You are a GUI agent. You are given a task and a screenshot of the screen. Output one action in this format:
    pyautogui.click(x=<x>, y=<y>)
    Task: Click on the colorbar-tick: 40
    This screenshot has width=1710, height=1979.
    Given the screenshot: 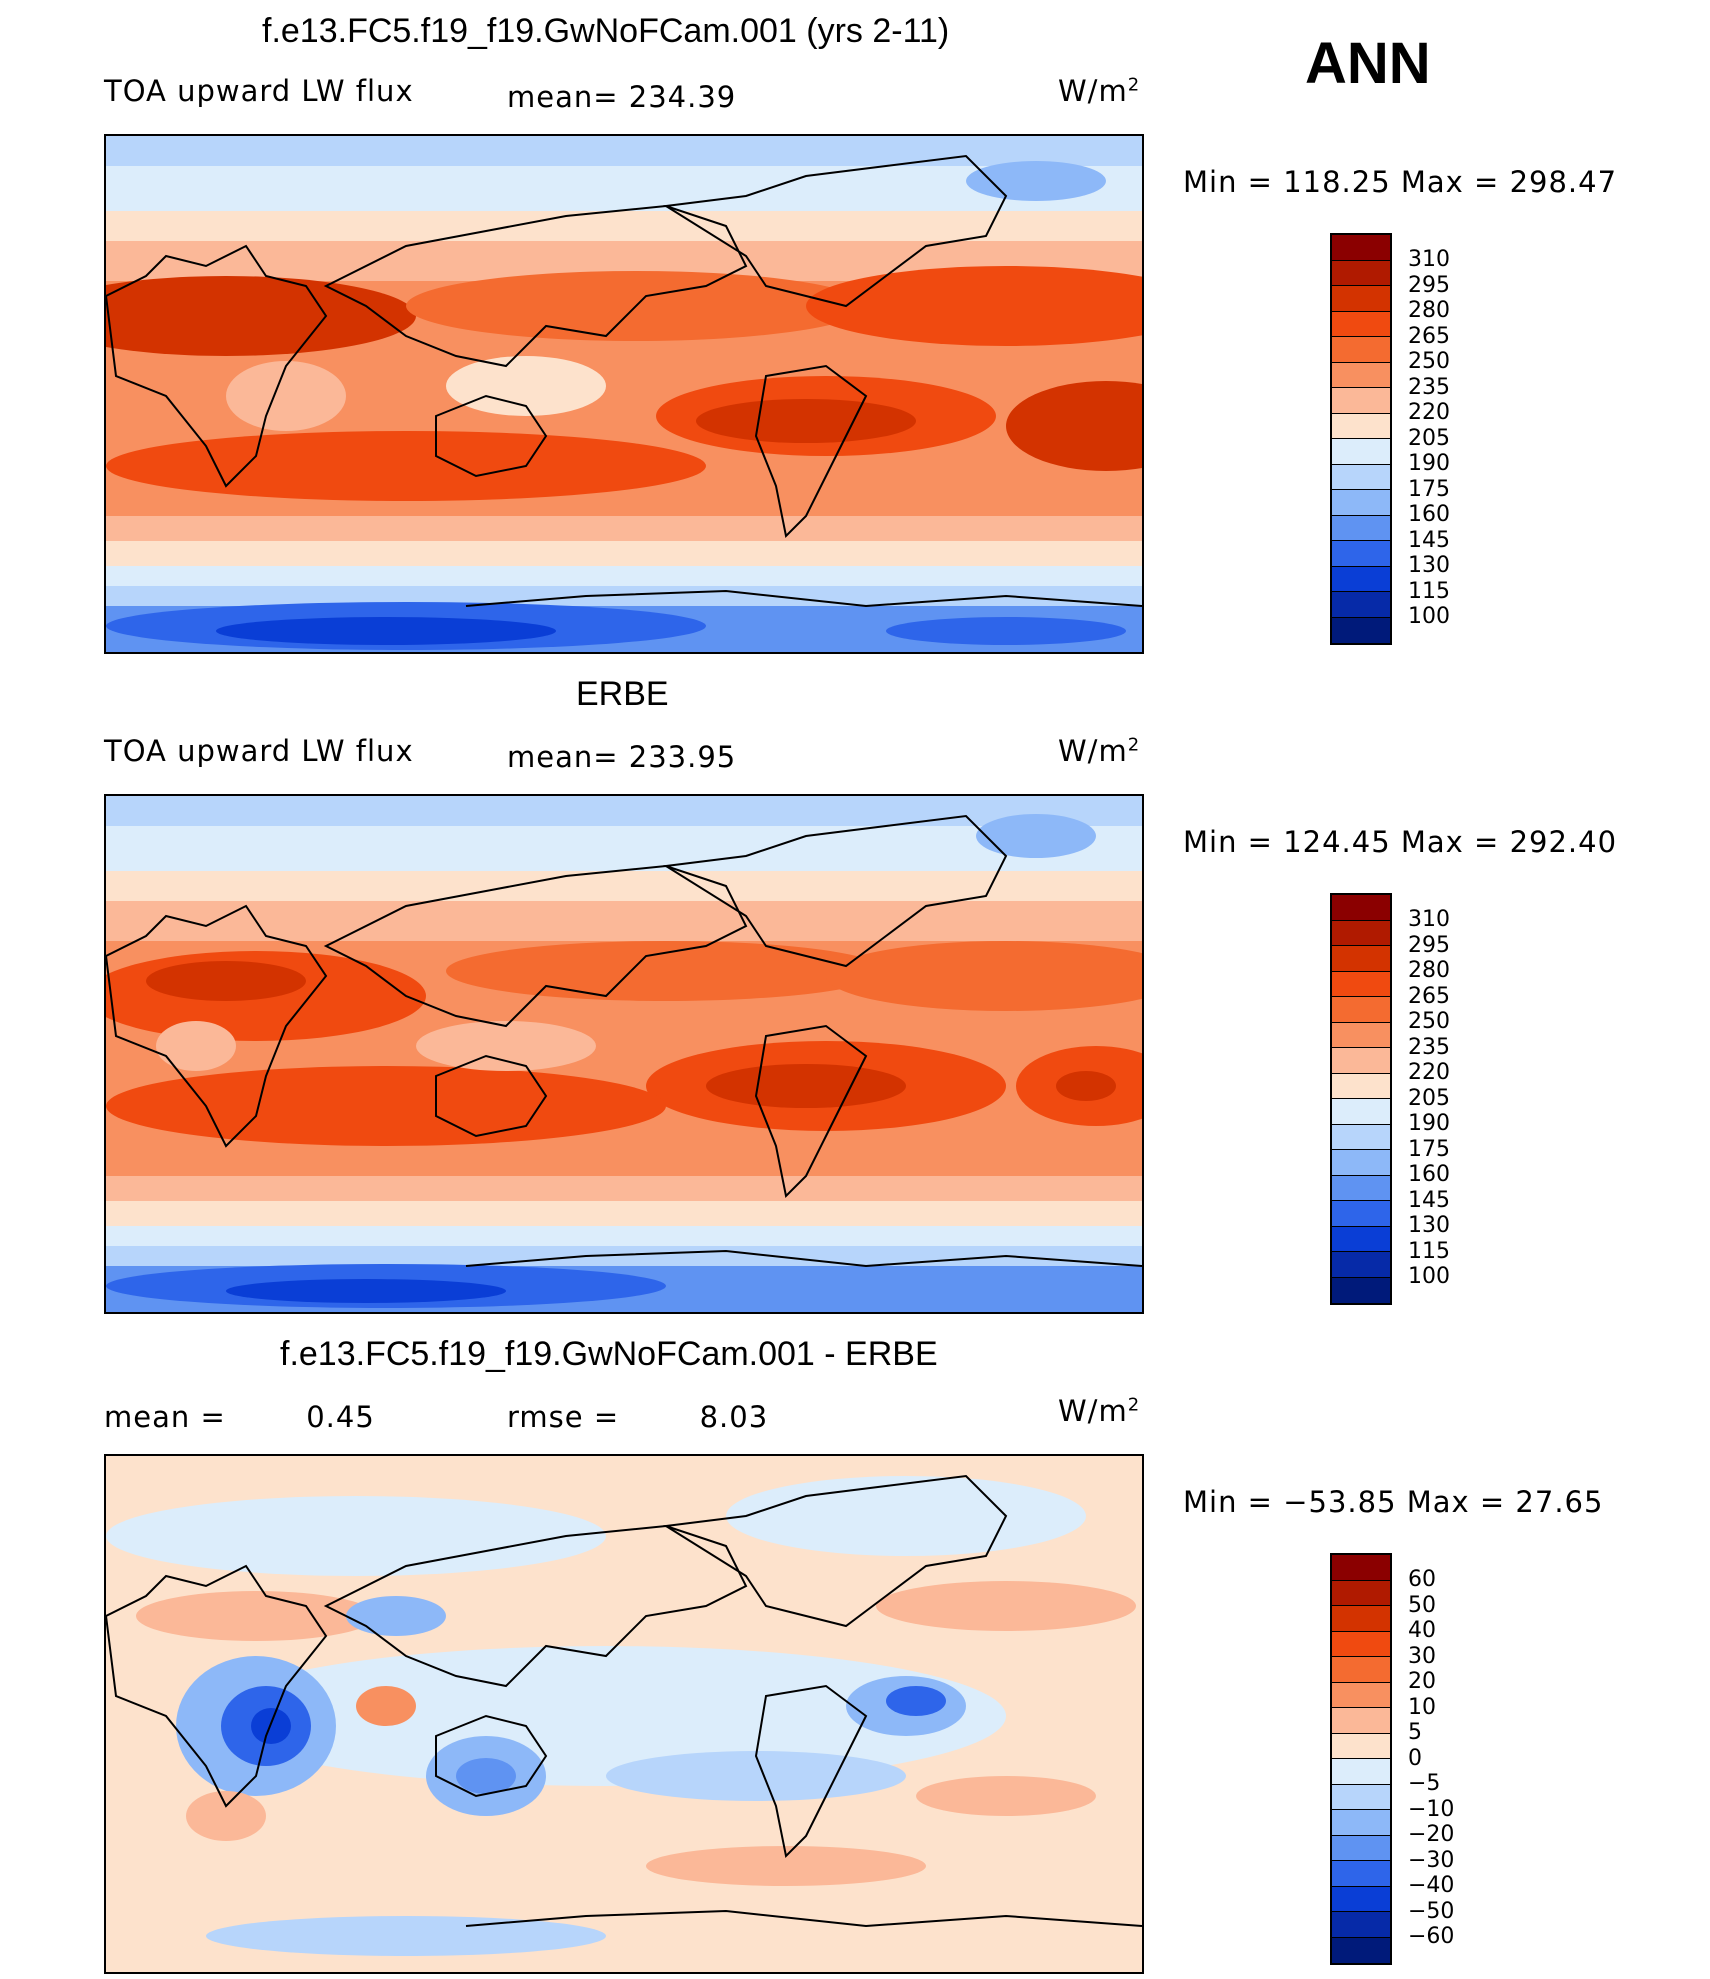 What is the action you would take?
    pyautogui.click(x=1422, y=1630)
    